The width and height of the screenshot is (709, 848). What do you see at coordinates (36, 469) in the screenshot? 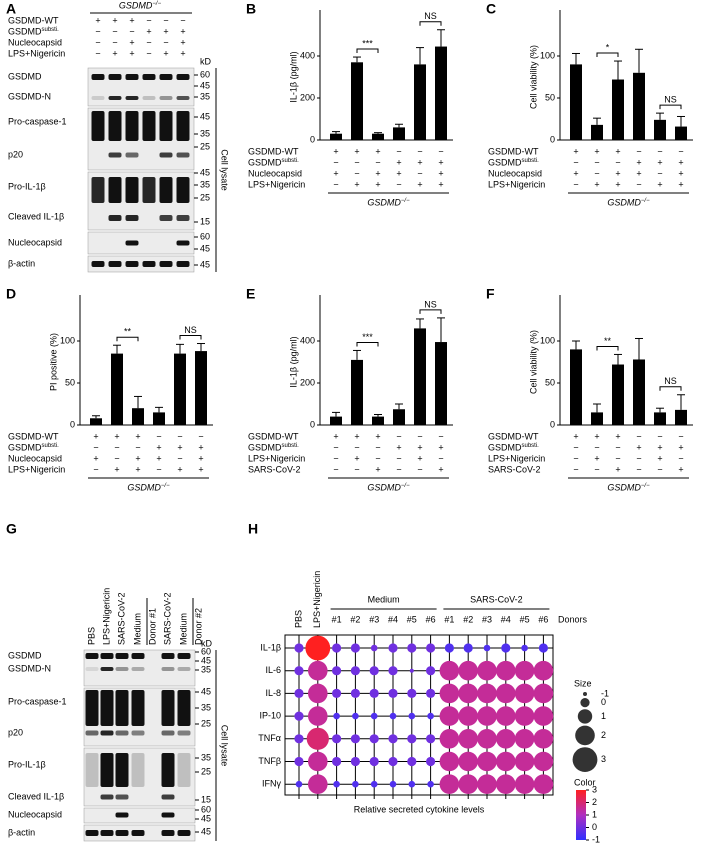
I see `condition-label: LPS+Nigericin` at bounding box center [36, 469].